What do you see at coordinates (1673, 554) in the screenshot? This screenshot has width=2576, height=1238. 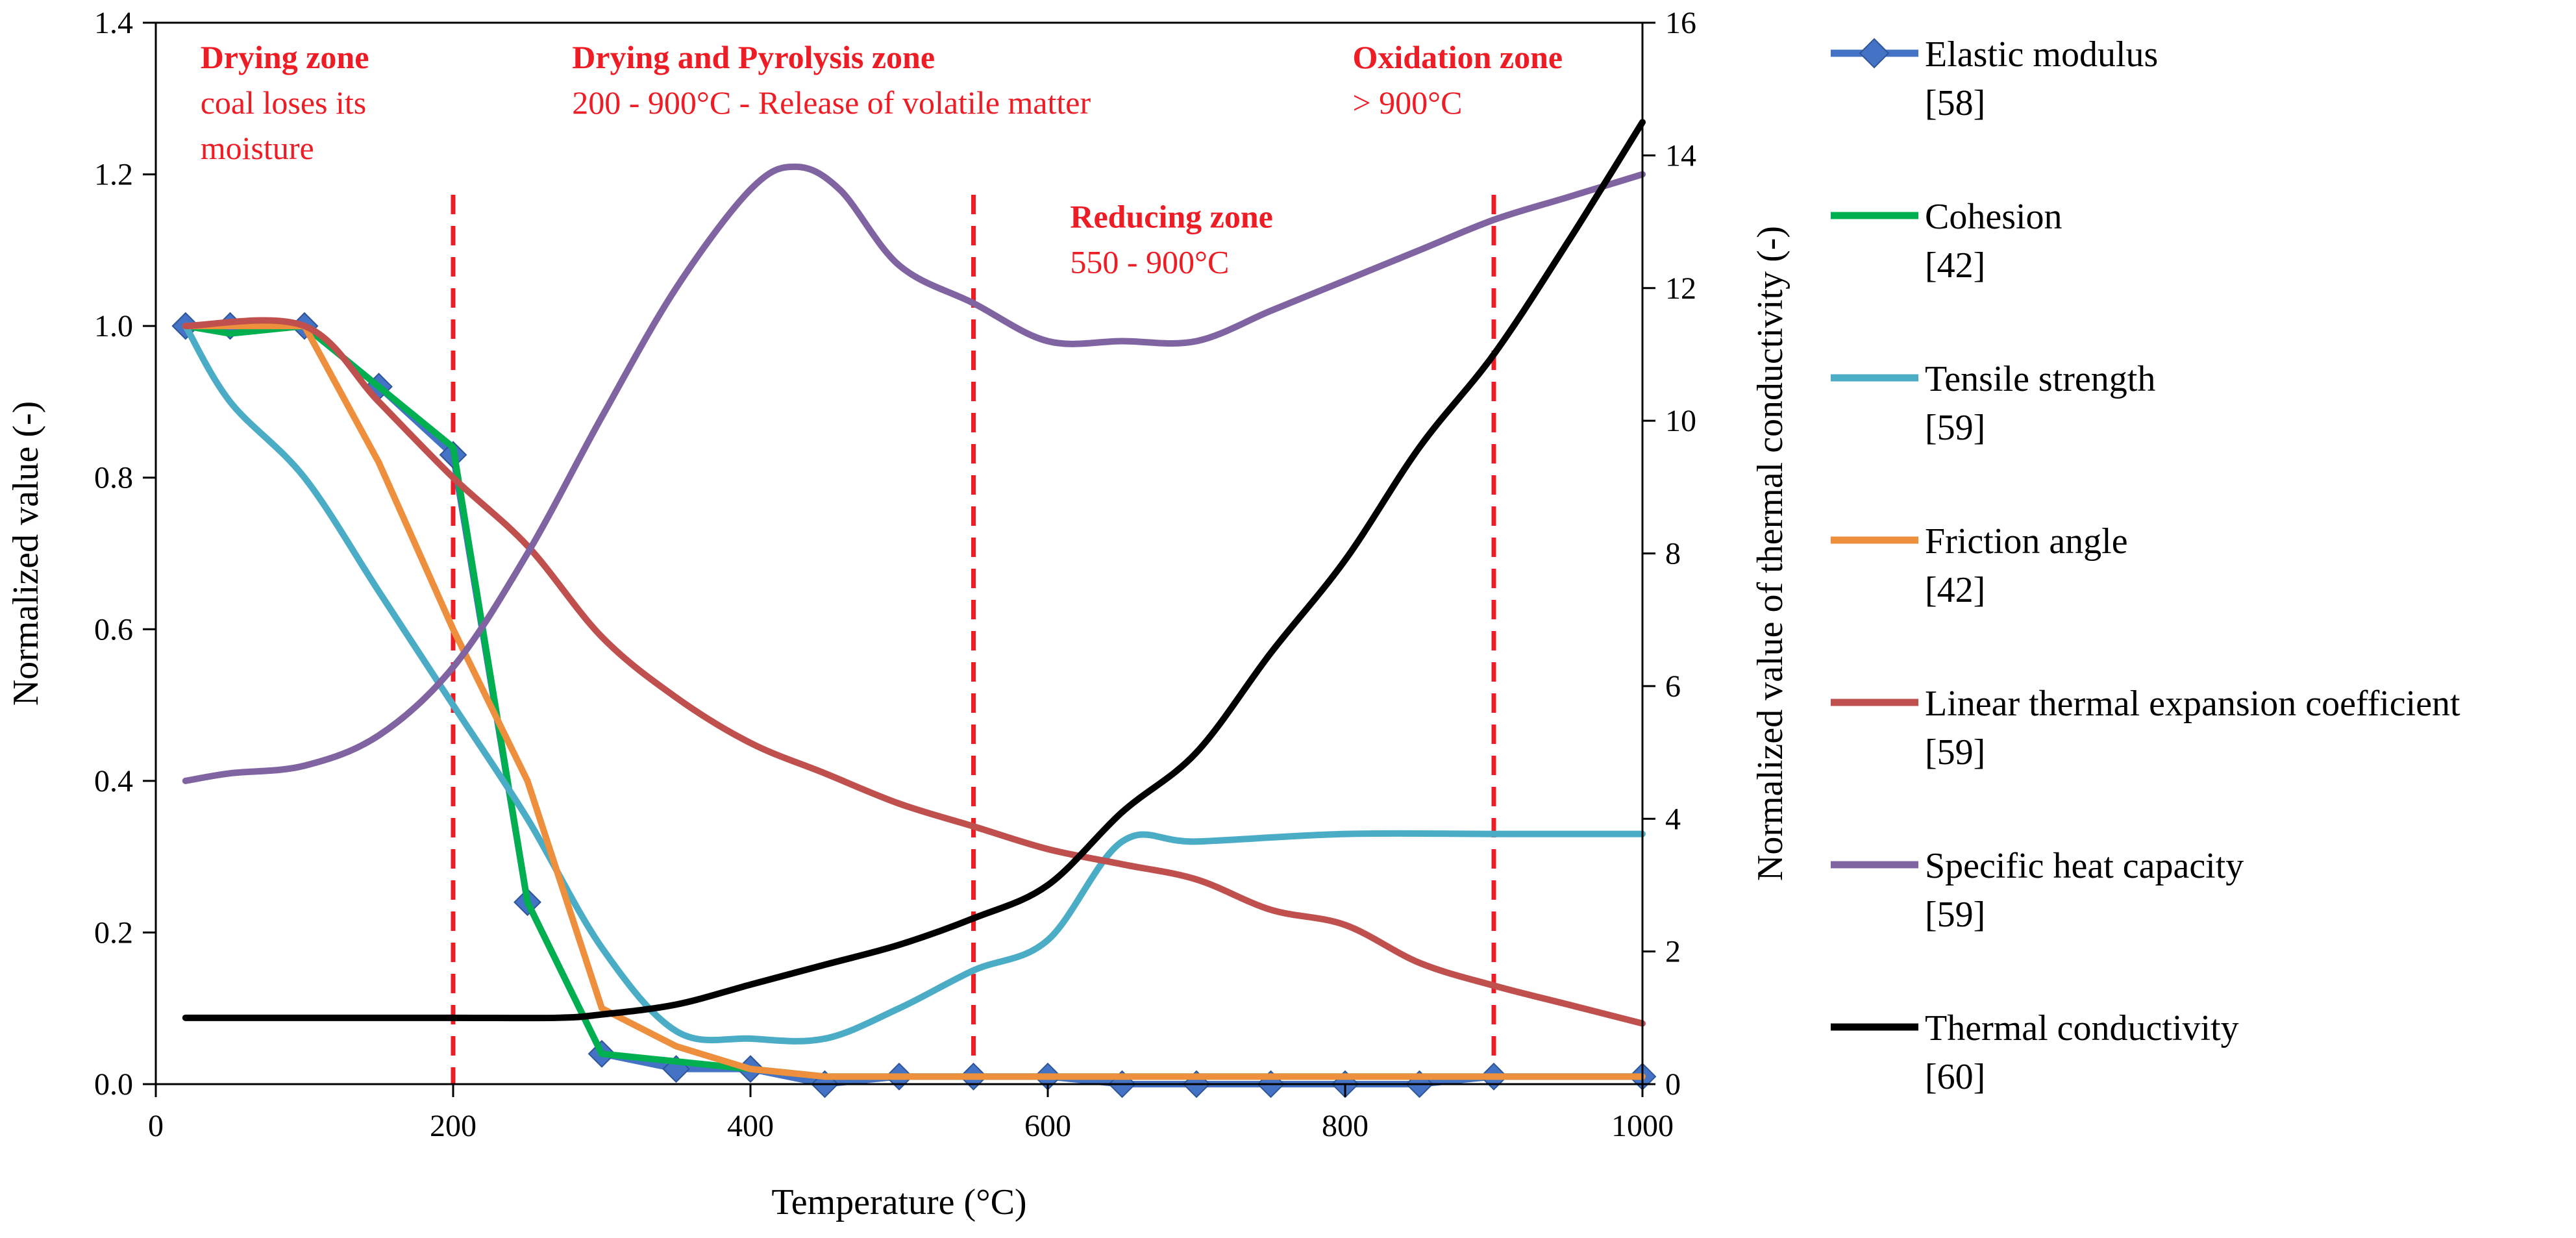 I see `y2-tick-label: 8` at bounding box center [1673, 554].